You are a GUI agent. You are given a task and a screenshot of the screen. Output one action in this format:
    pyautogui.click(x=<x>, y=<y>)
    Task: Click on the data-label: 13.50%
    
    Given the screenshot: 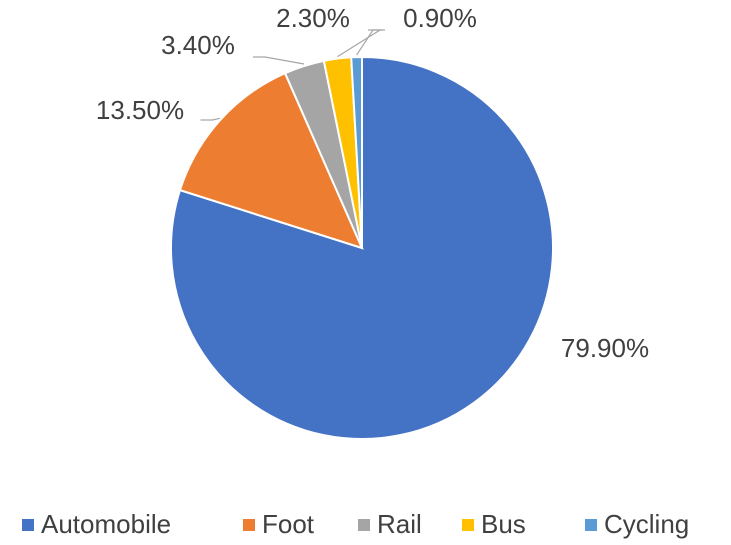 What is the action you would take?
    pyautogui.click(x=140, y=110)
    